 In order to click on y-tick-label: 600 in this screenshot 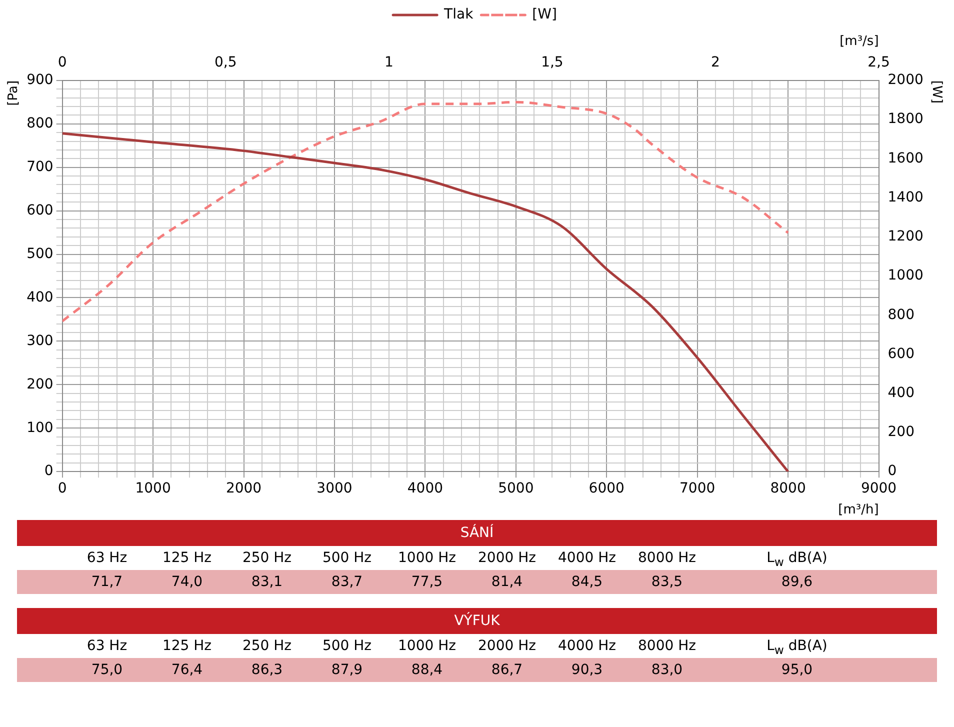, I will do `click(40, 210)`.